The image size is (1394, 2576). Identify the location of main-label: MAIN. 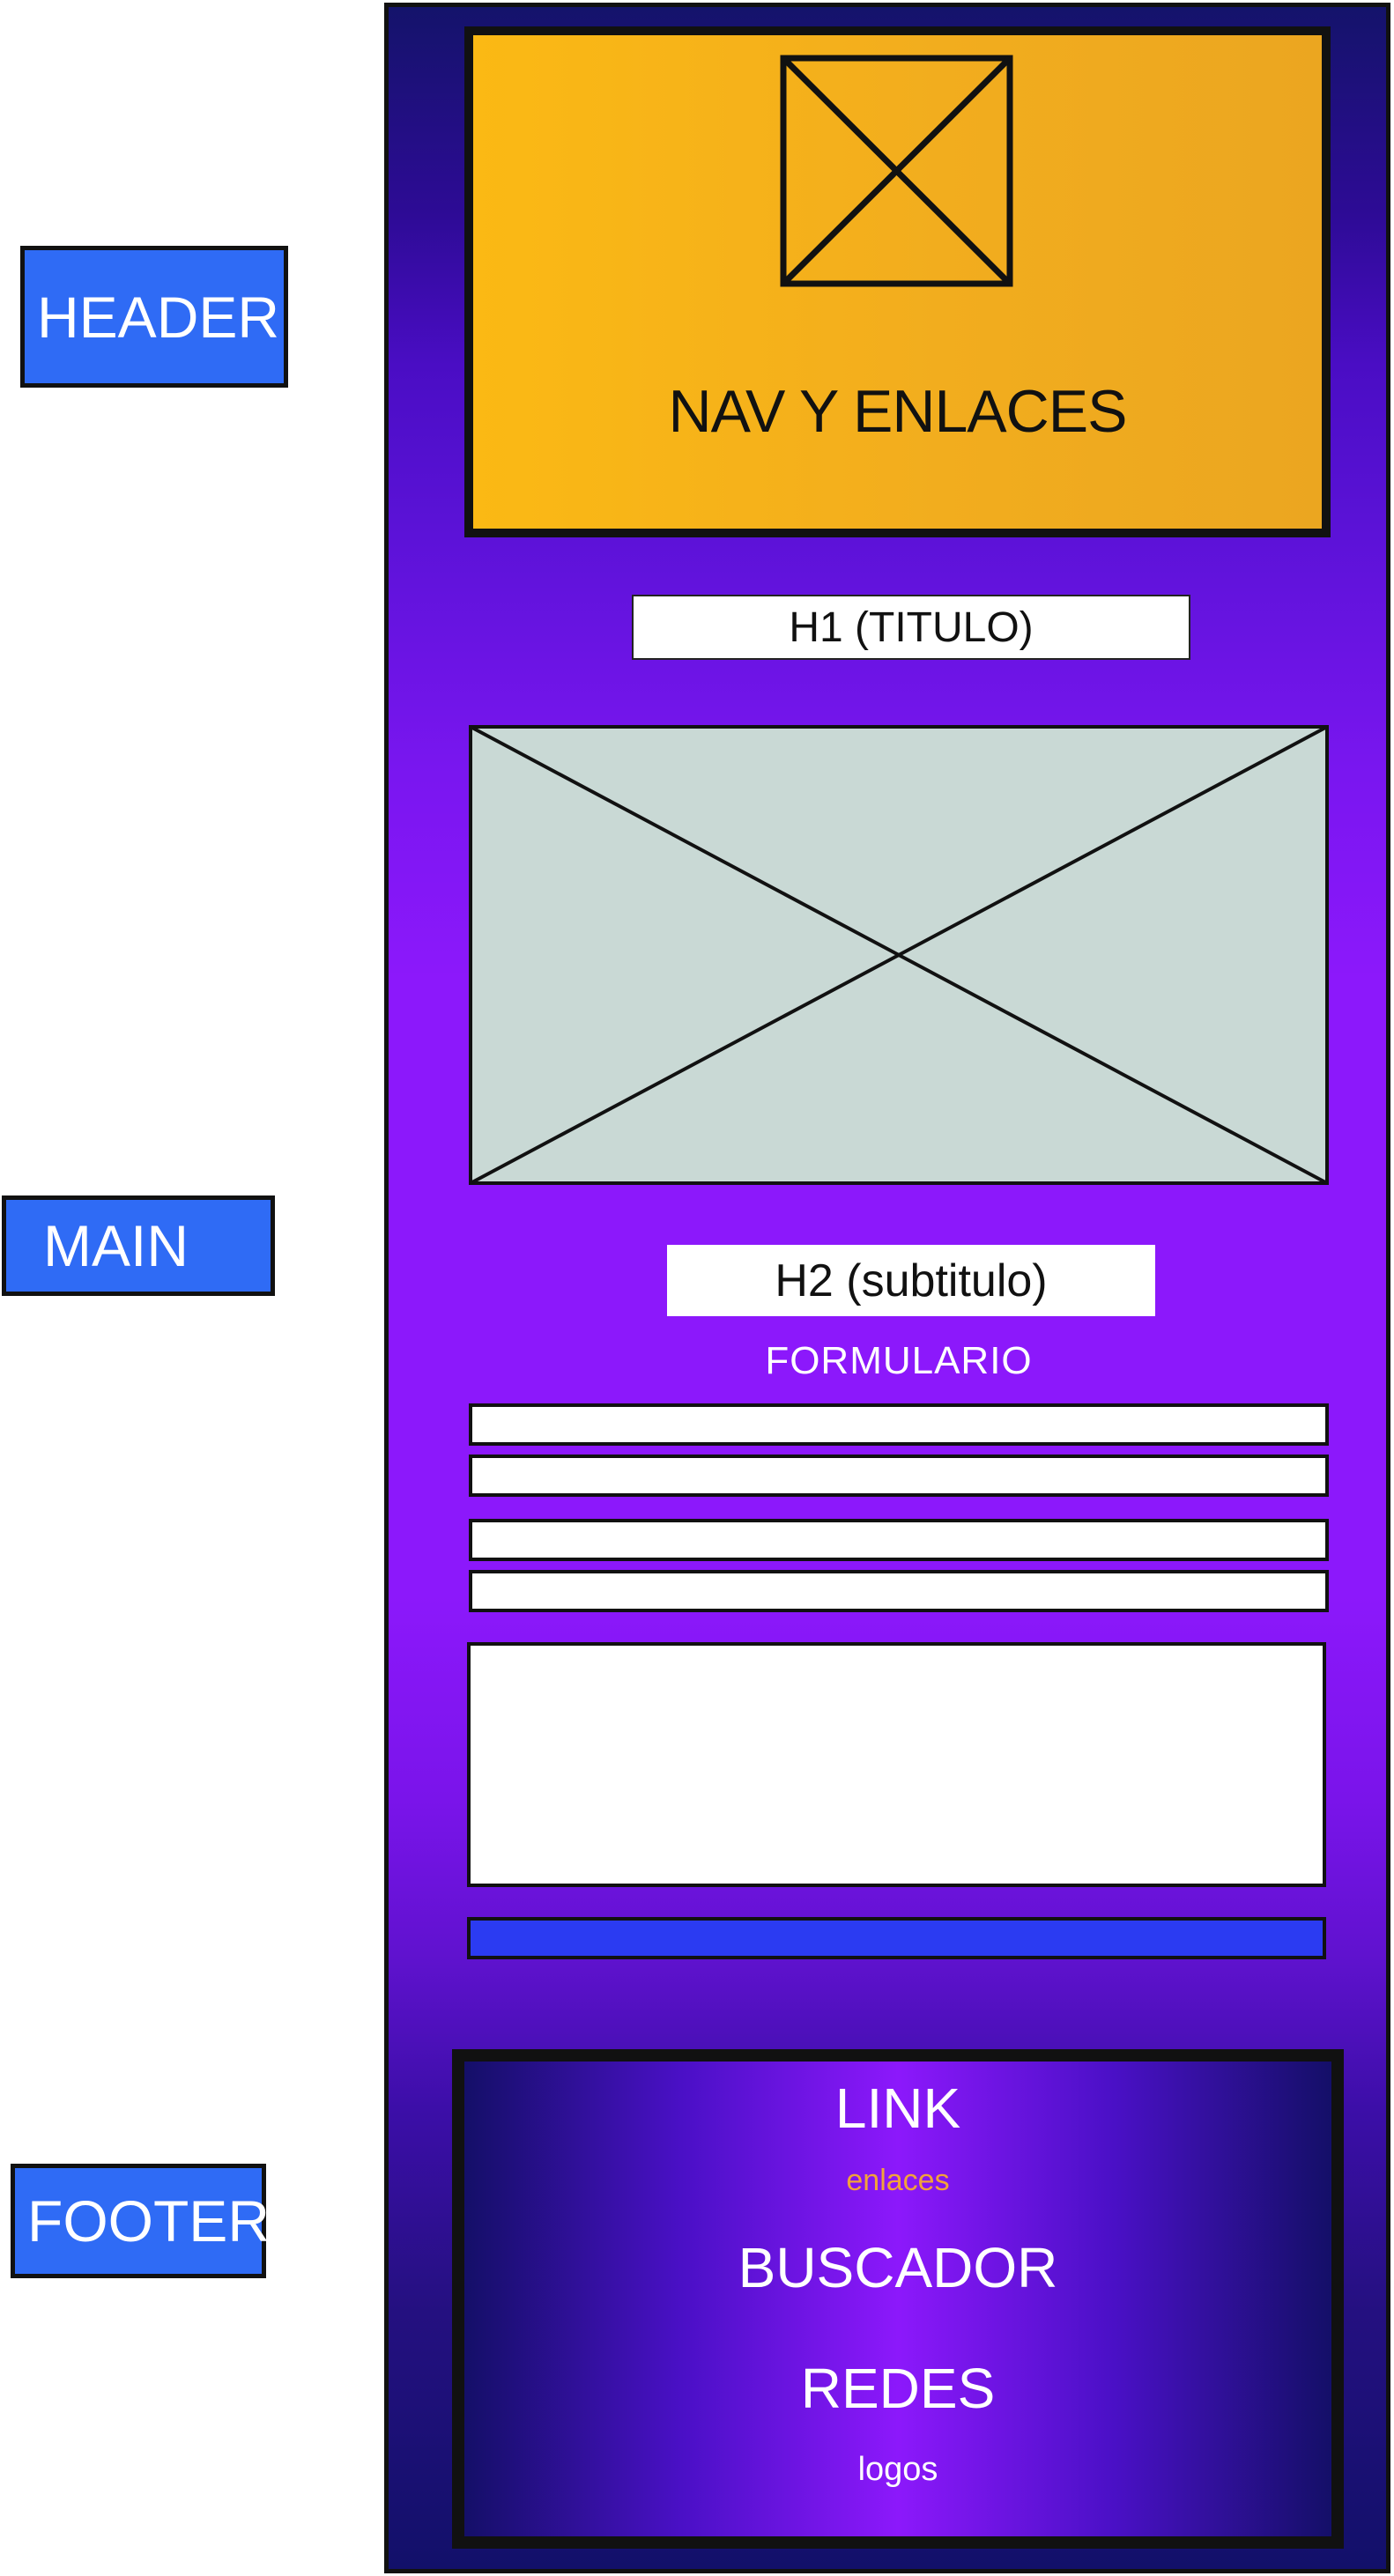
(138, 1246).